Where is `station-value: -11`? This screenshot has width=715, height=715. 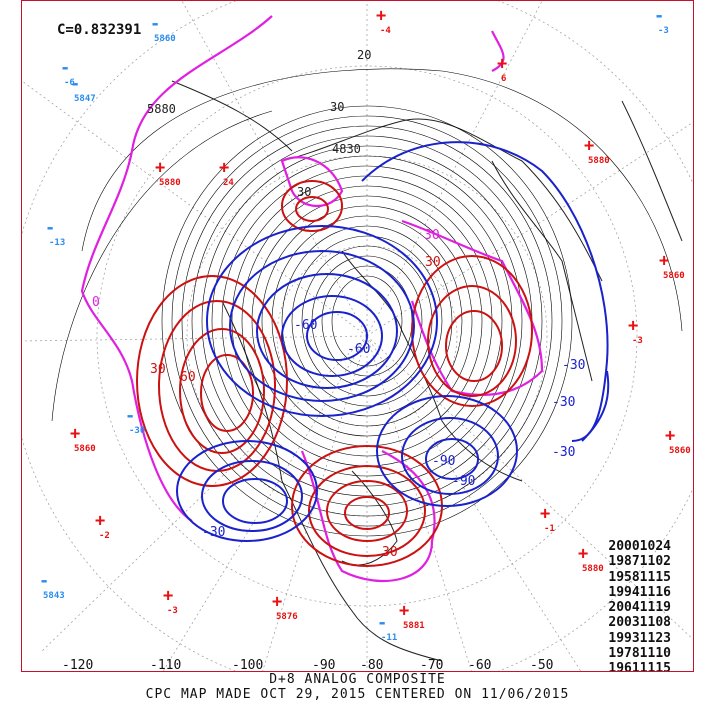 station-value: -11 is located at coordinates (389, 638).